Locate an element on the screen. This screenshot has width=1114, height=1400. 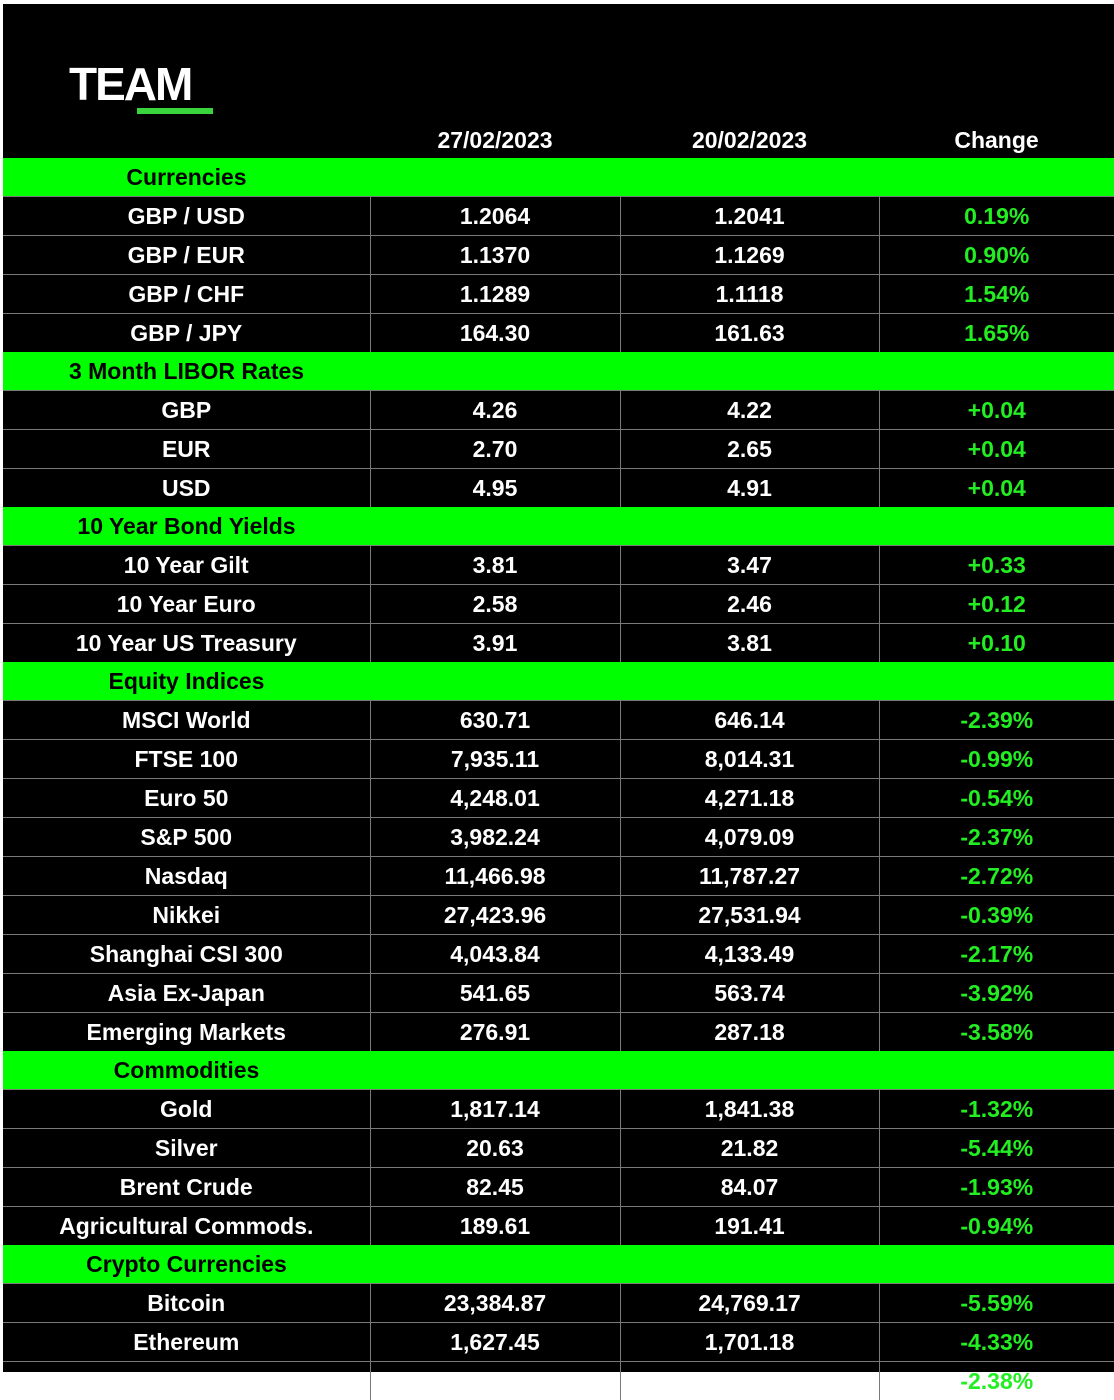
previous-value: 24,769.17 is located at coordinates (749, 1303).